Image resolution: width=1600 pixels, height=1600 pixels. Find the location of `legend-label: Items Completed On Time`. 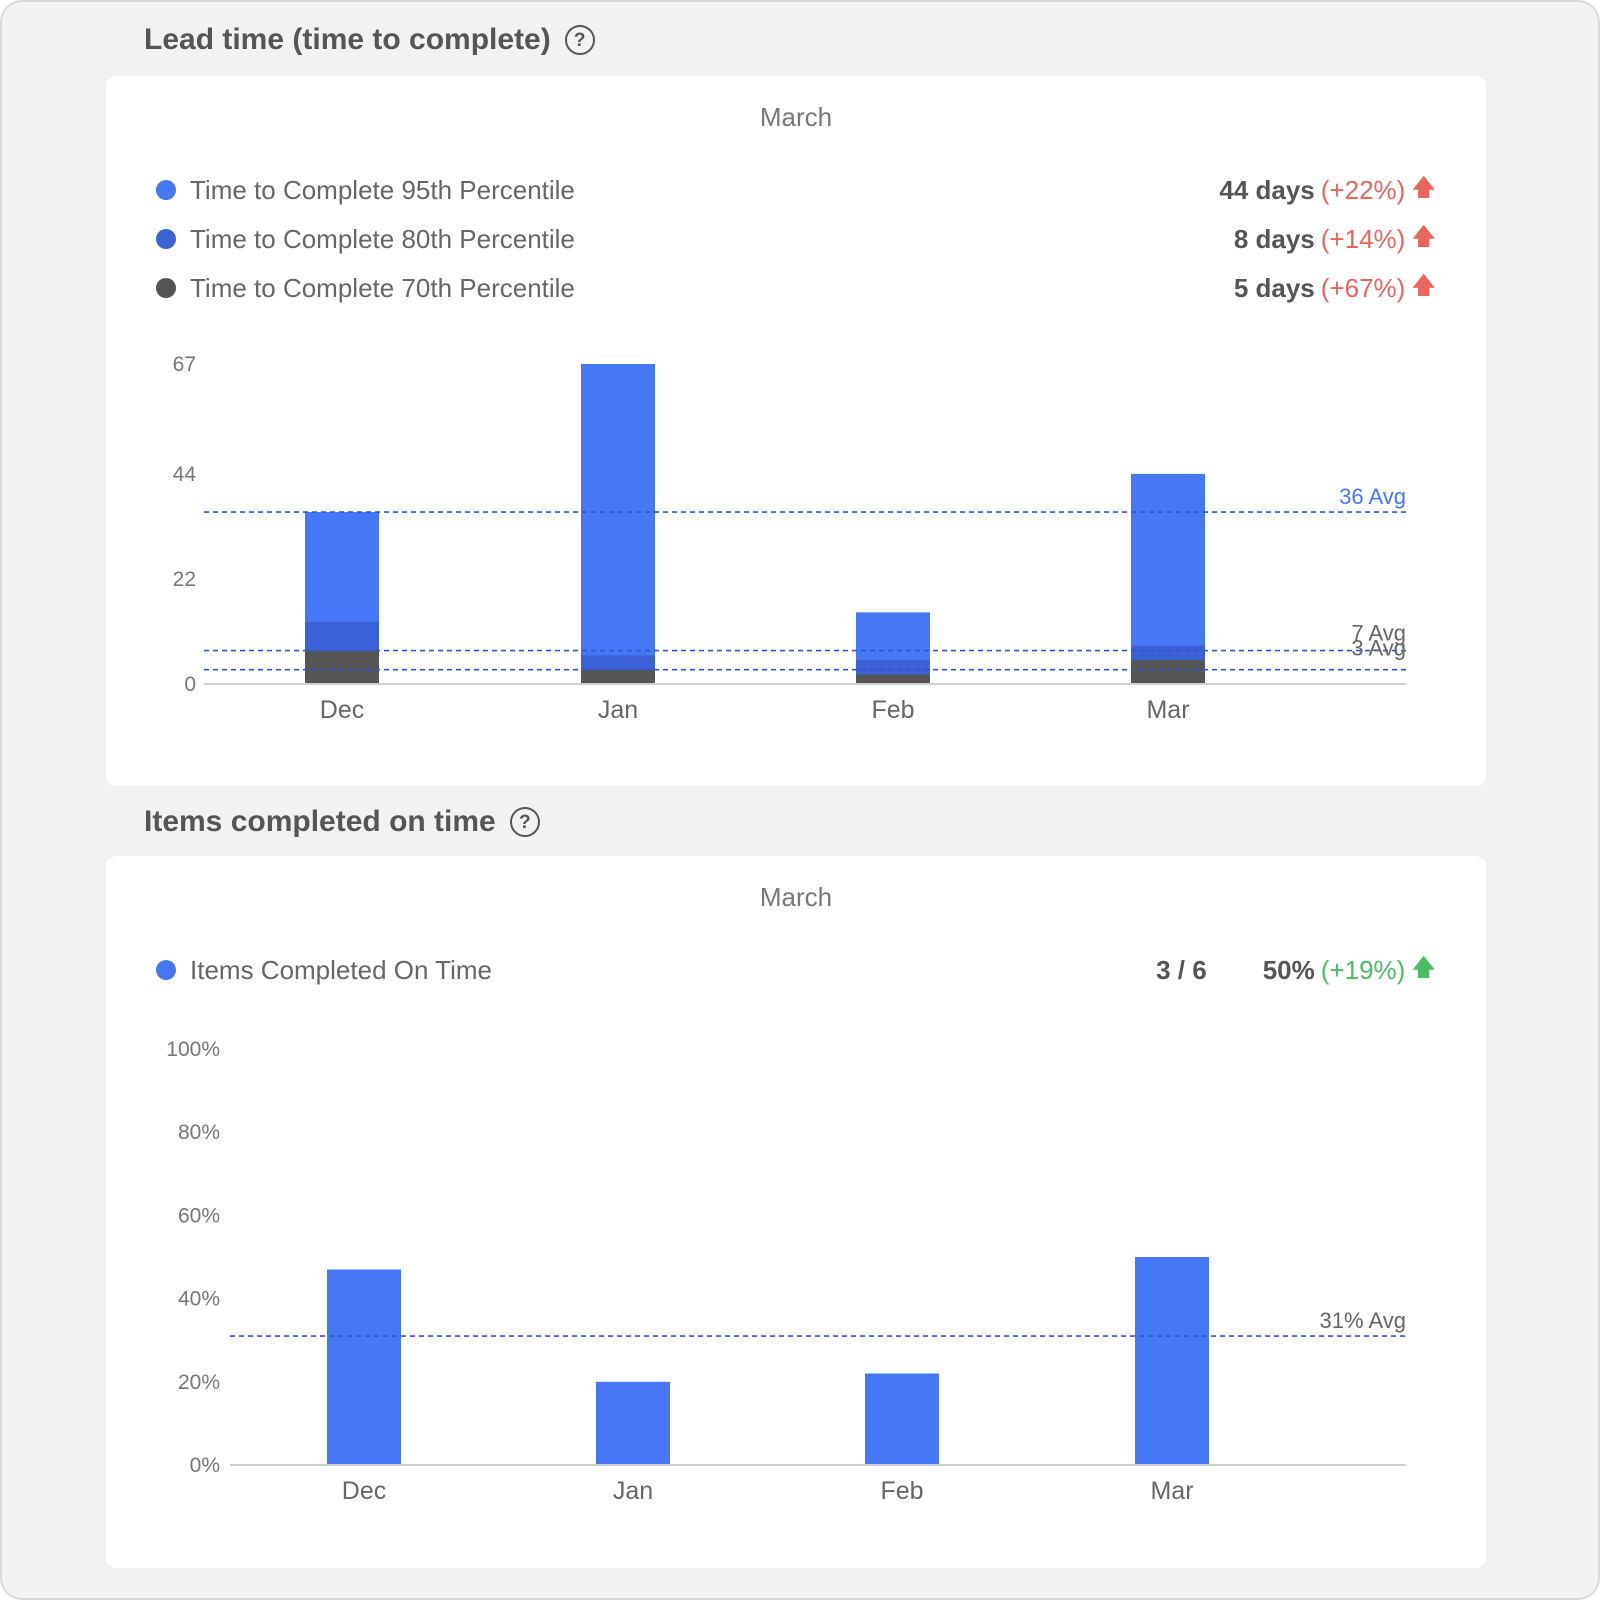

legend-label: Items Completed On Time is located at coordinates (341, 969).